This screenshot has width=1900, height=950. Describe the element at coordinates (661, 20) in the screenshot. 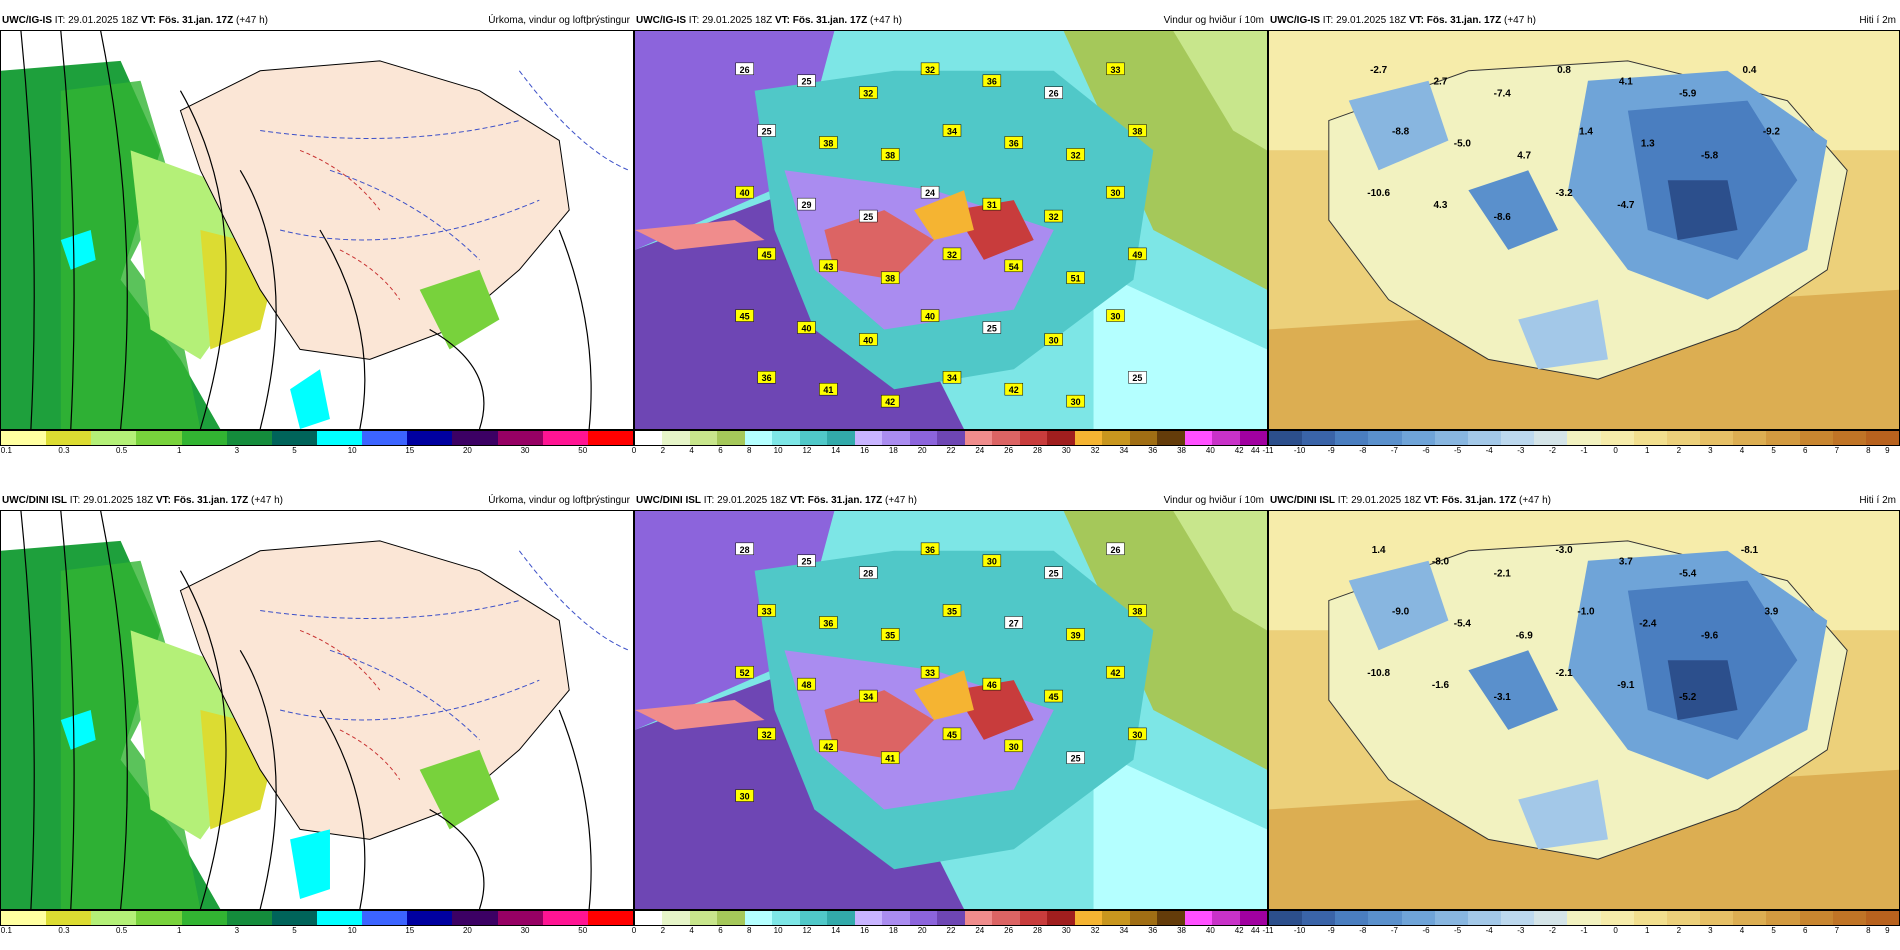

I see `model-name: UWC/IG-IS` at that location.